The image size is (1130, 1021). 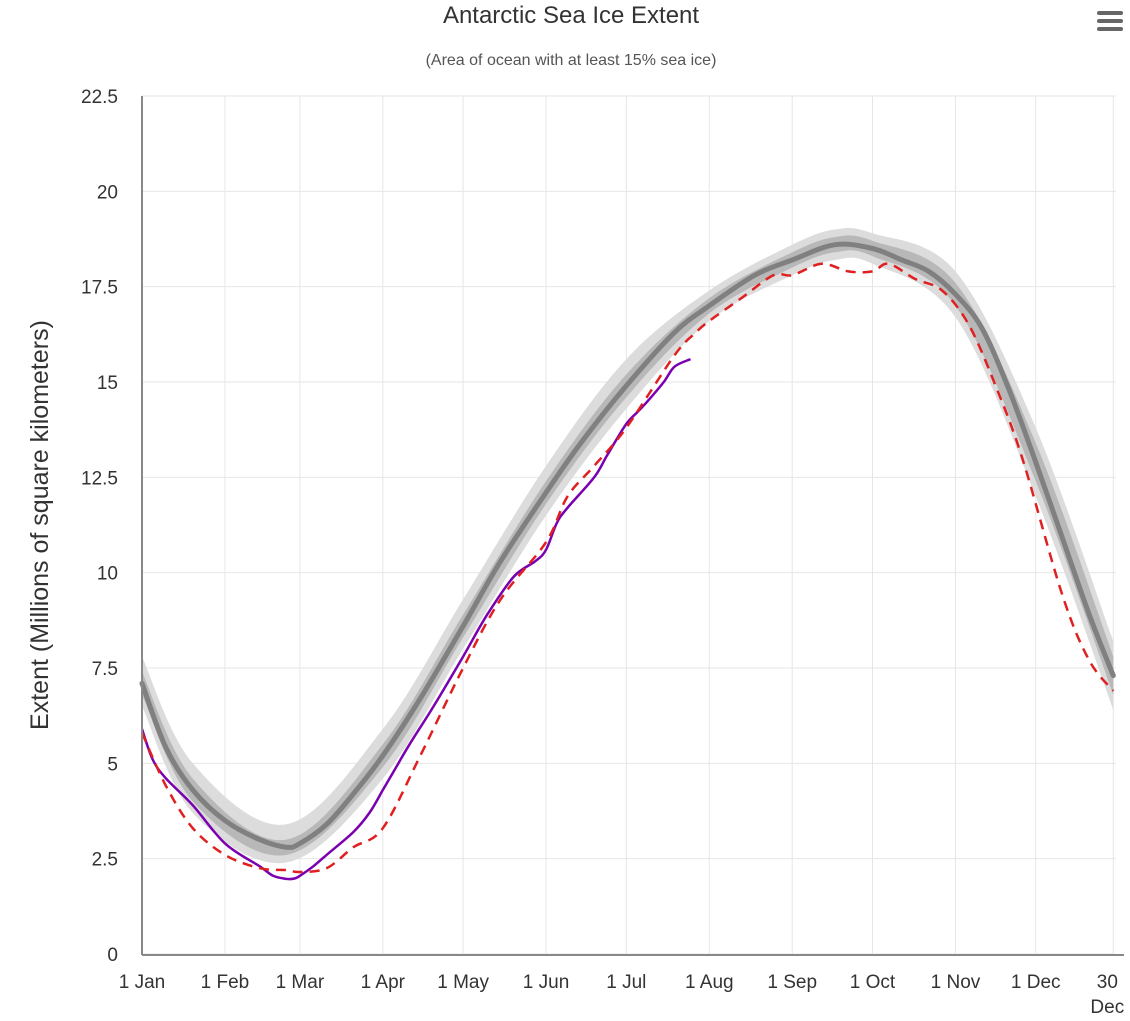 What do you see at coordinates (99, 97) in the screenshot?
I see `y-tick-label: 22.5` at bounding box center [99, 97].